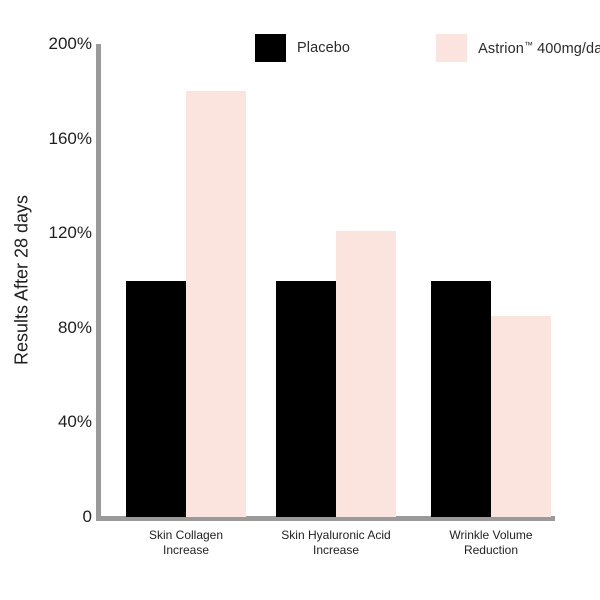 The height and width of the screenshot is (600, 600). I want to click on x-axis-category-line: Wrinkle Volume, so click(491, 535).